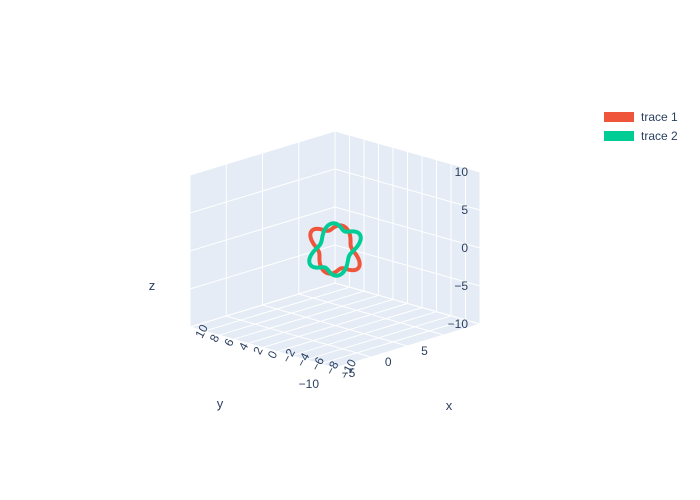  Describe the element at coordinates (349, 373) in the screenshot. I see `tick-y: −5` at that location.